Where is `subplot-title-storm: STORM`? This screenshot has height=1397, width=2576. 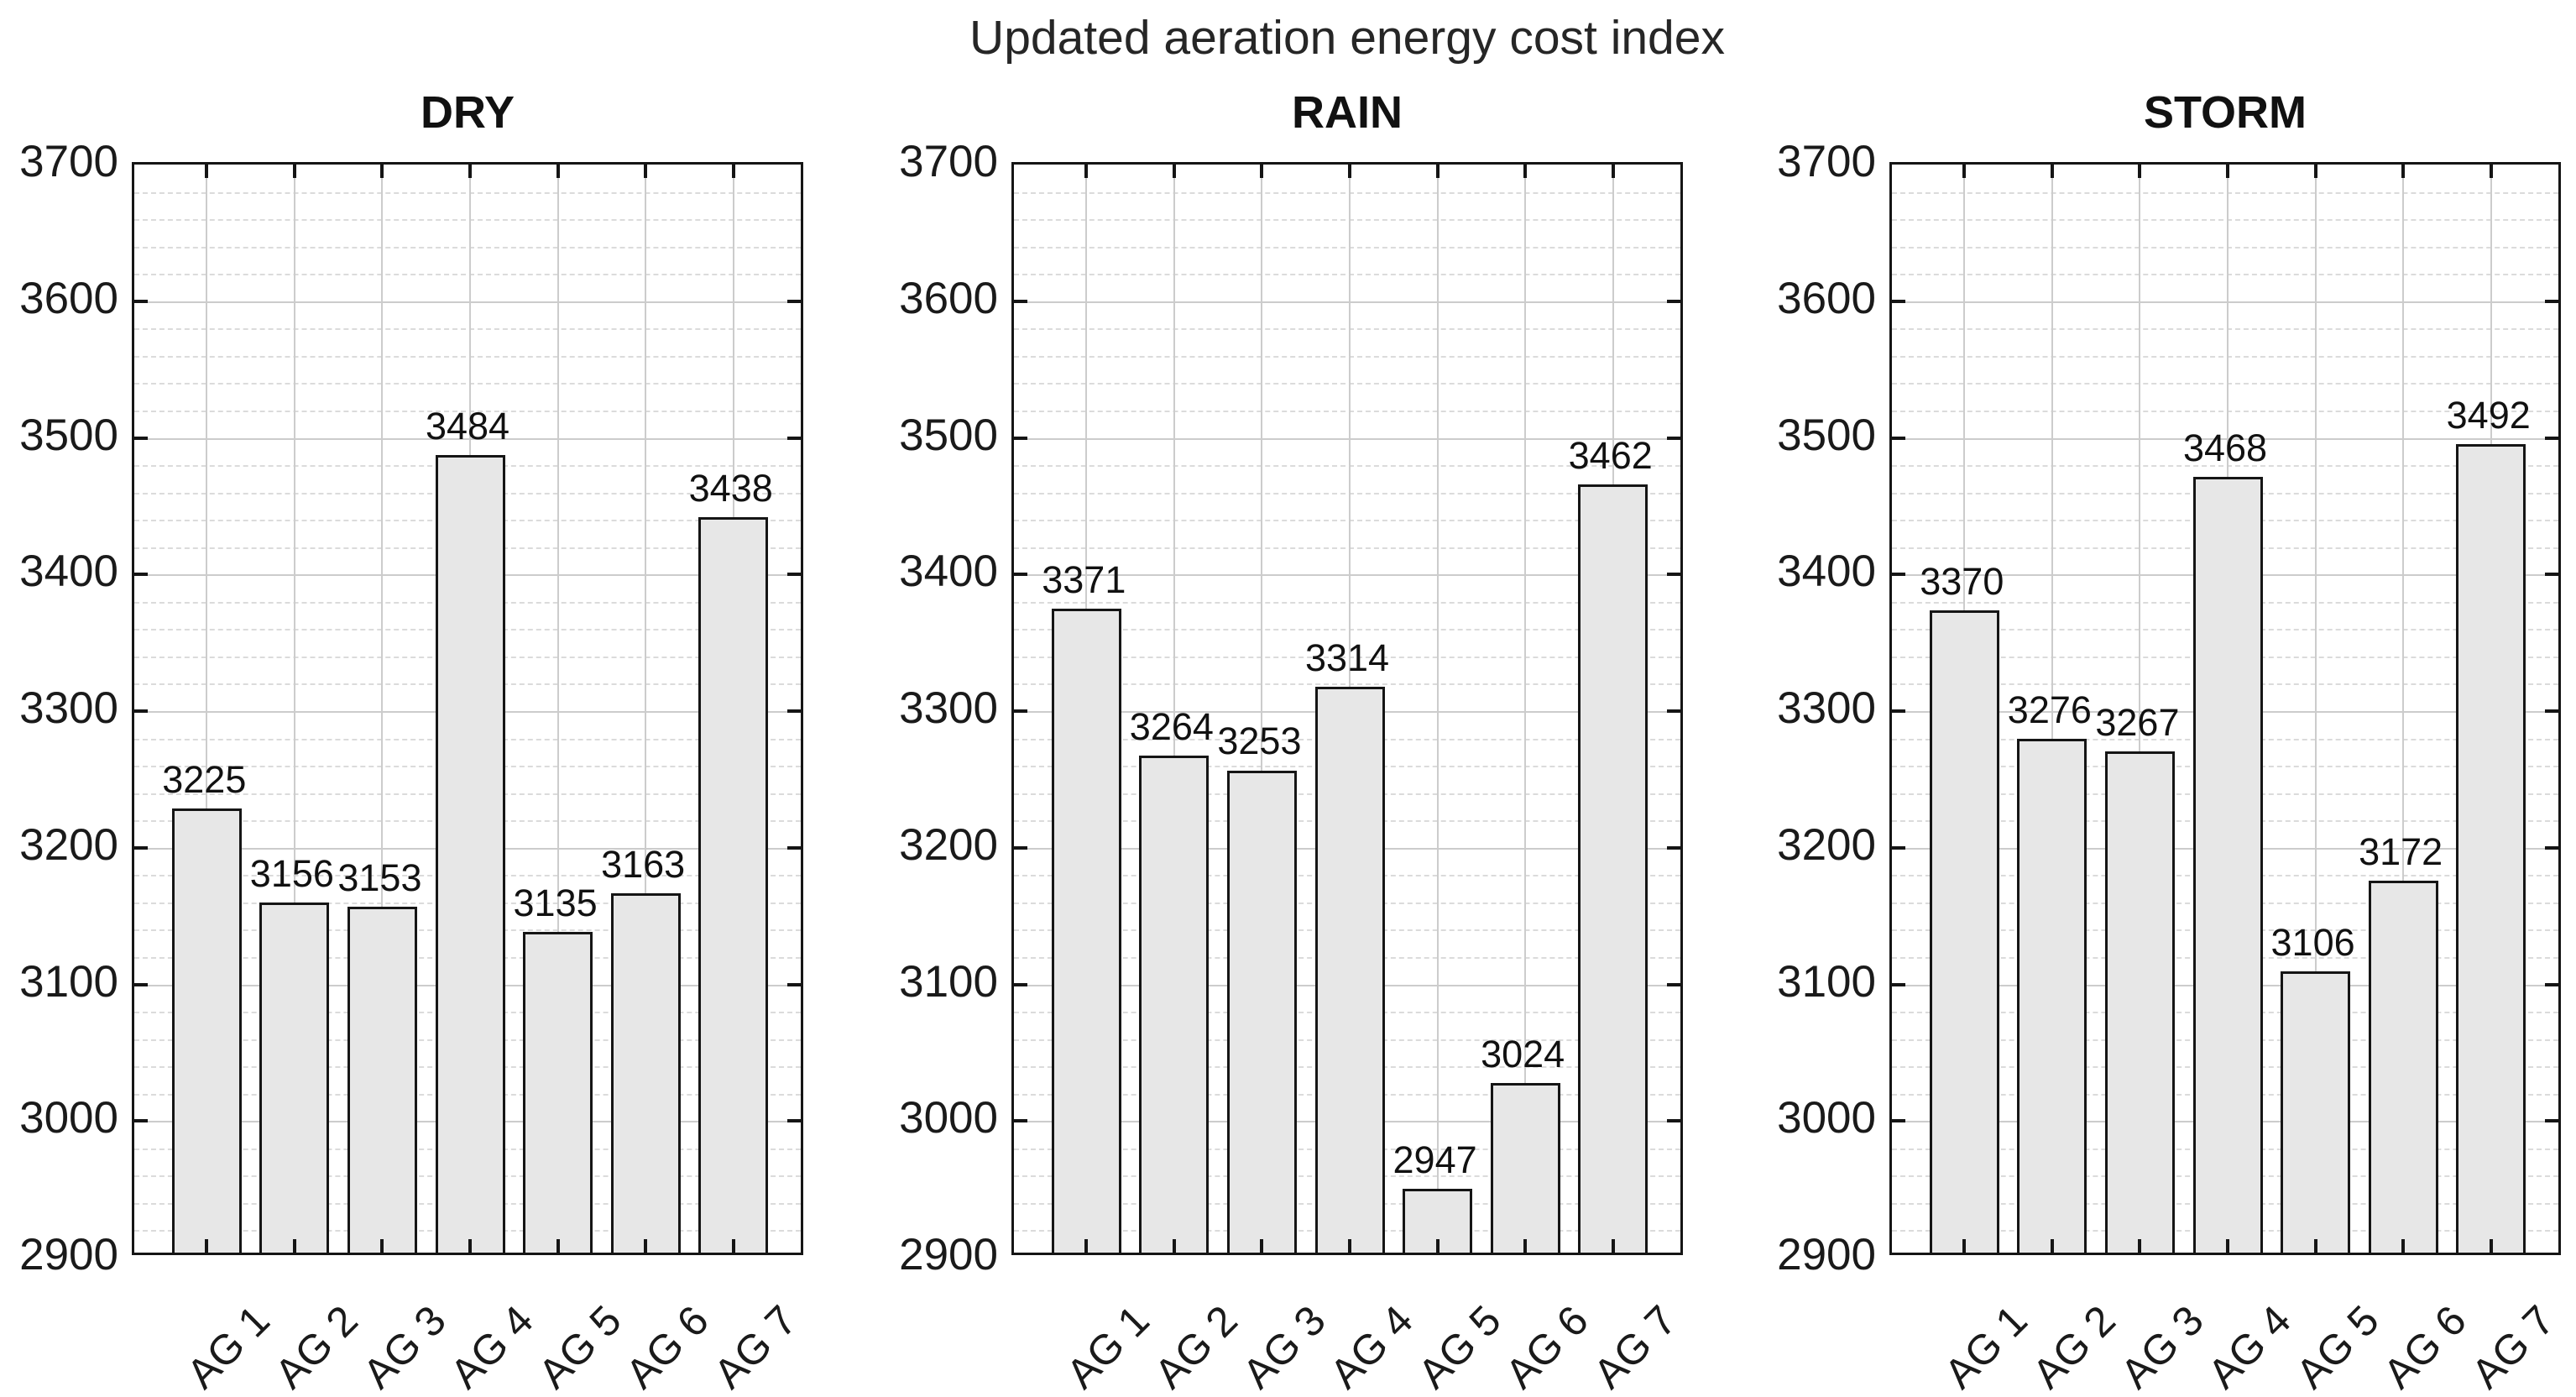 subplot-title-storm: STORM is located at coordinates (2225, 112).